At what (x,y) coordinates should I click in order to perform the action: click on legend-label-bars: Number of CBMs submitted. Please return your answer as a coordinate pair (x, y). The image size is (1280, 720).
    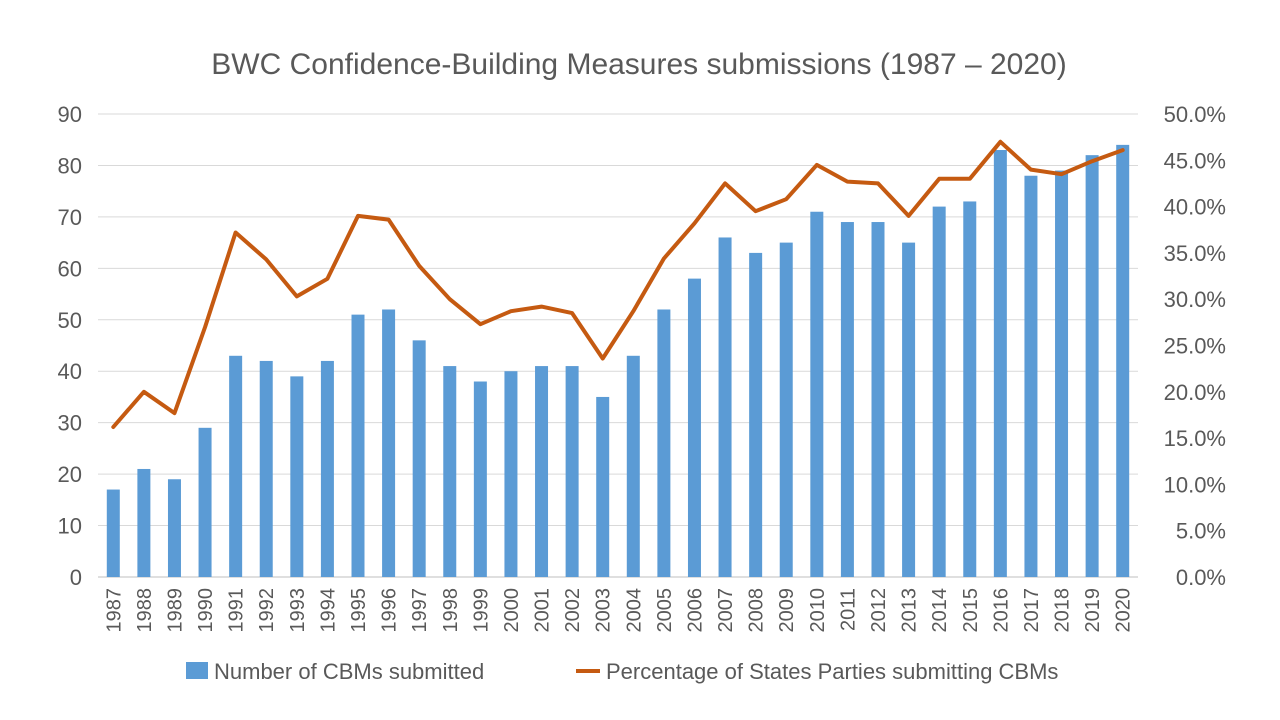
    Looking at the image, I should click on (349, 671).